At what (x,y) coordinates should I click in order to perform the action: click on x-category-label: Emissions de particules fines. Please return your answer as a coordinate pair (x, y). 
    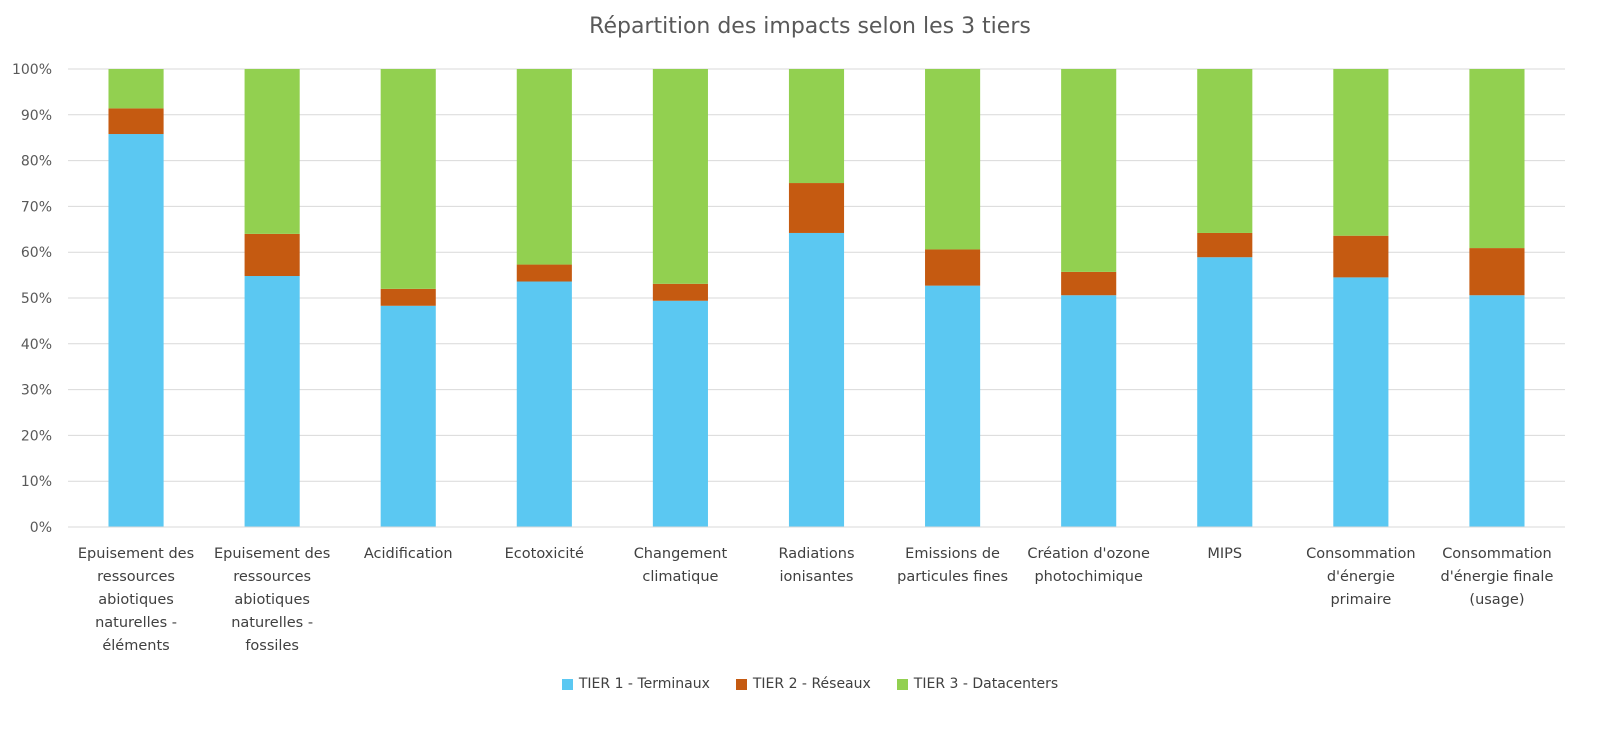
    Looking at the image, I should click on (952, 565).